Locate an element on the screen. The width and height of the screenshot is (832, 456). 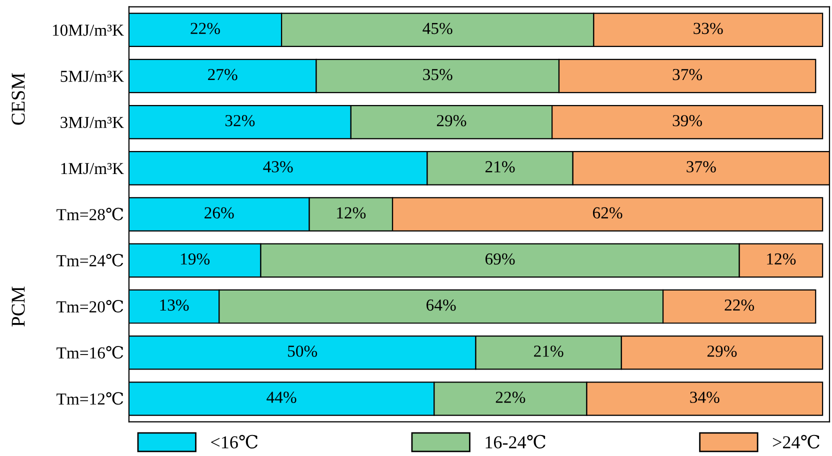
data-label: 32% is located at coordinates (240, 120).